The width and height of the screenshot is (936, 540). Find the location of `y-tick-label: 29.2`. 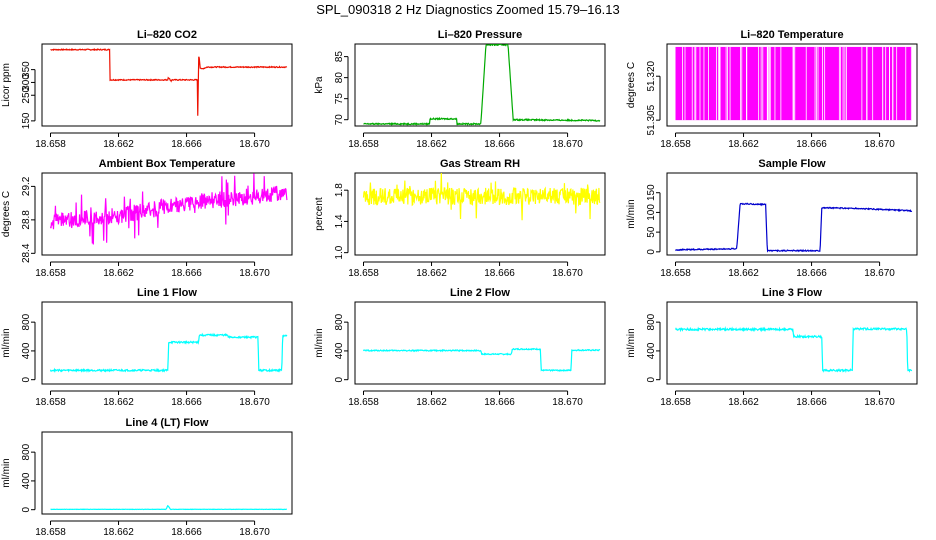

y-tick-label: 29.2 is located at coordinates (26, 186).